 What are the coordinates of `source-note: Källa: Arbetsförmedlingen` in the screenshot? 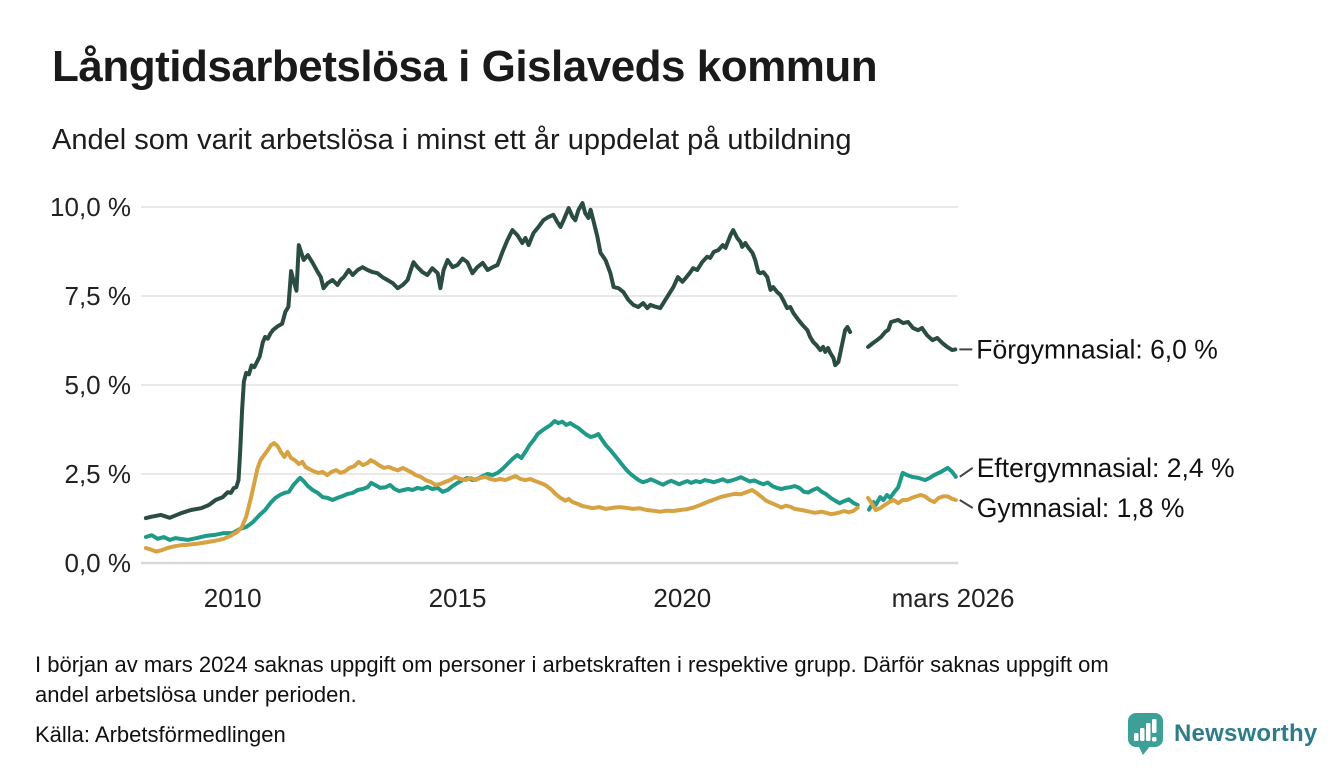 It's located at (160, 734).